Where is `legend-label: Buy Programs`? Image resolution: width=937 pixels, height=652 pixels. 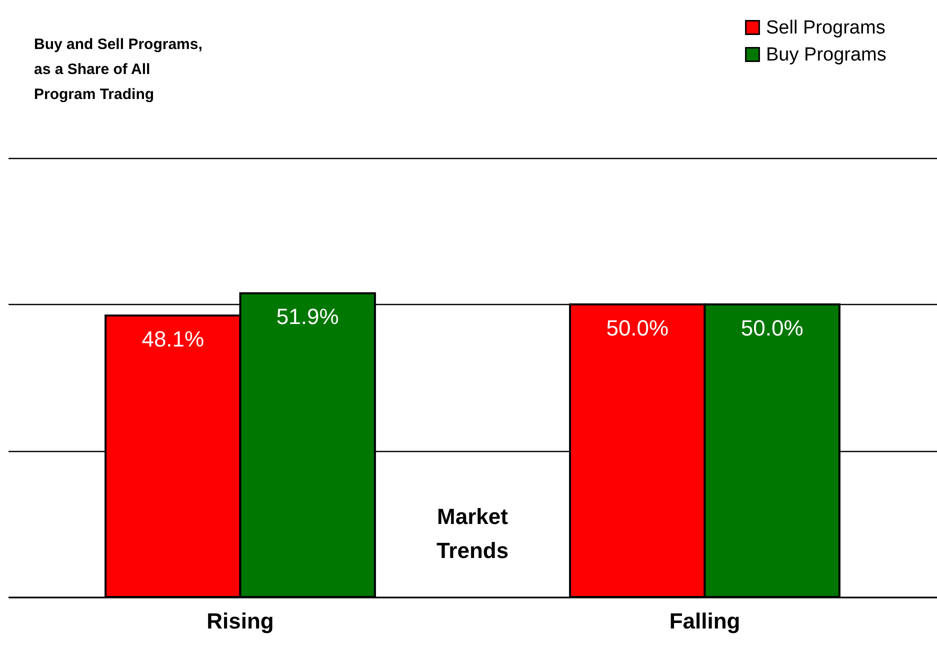 legend-label: Buy Programs is located at coordinates (826, 55).